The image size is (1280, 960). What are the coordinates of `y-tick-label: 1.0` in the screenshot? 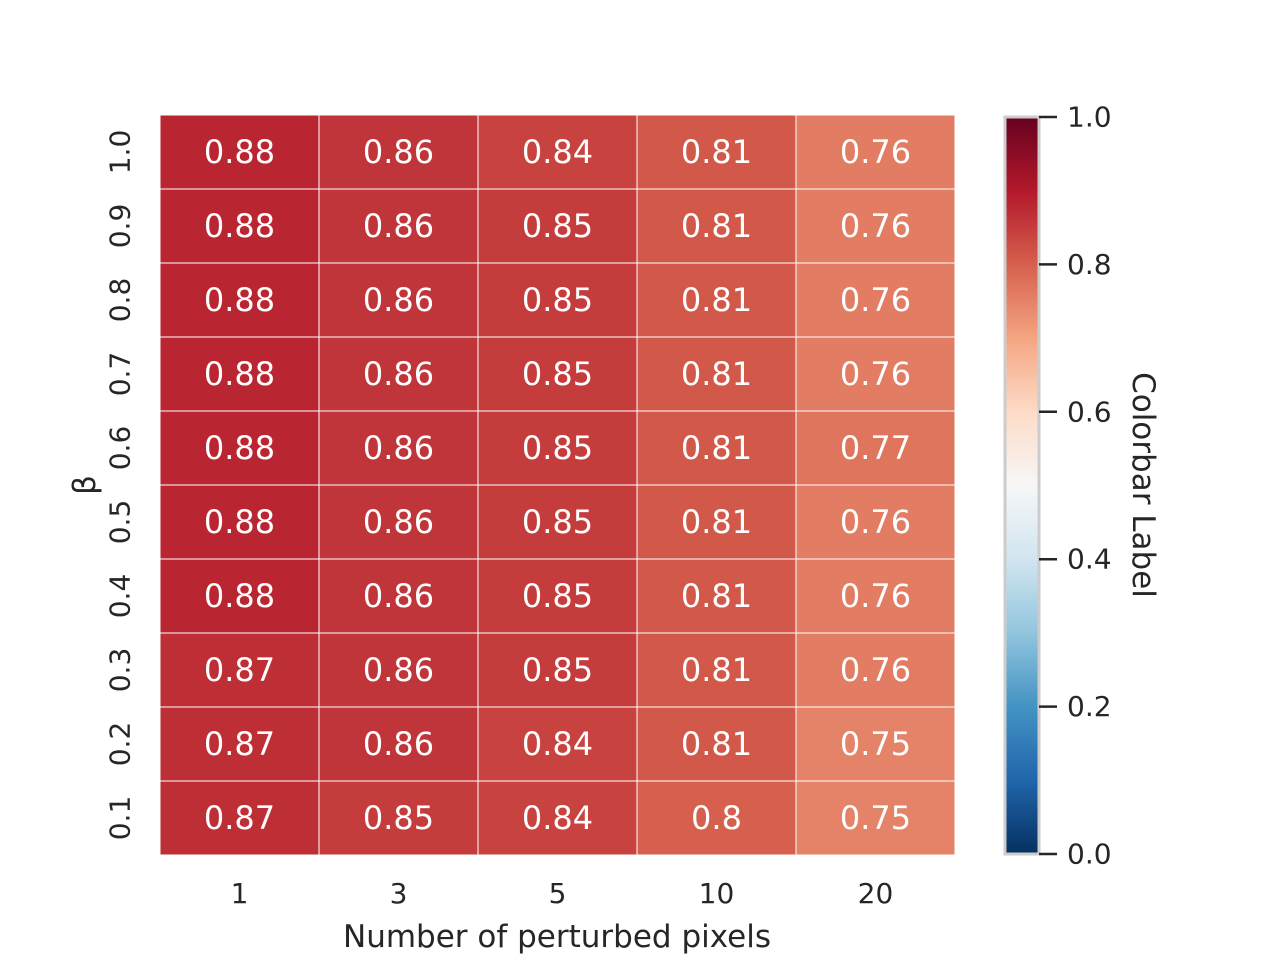 It's located at (120, 152).